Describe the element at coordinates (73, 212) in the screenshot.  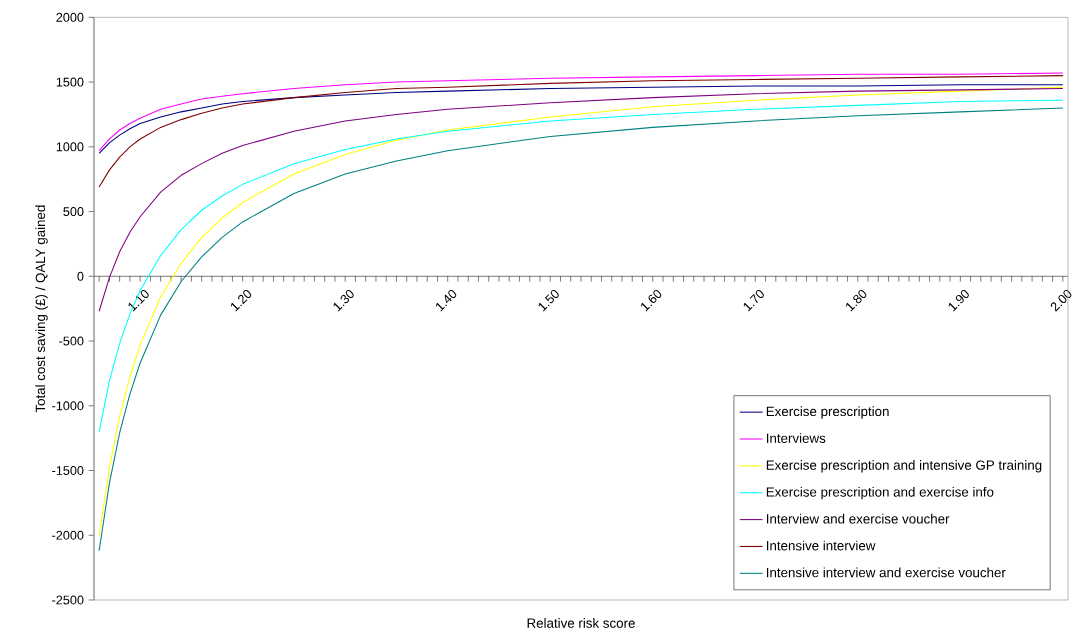
I see `y-tick-label: 500` at that location.